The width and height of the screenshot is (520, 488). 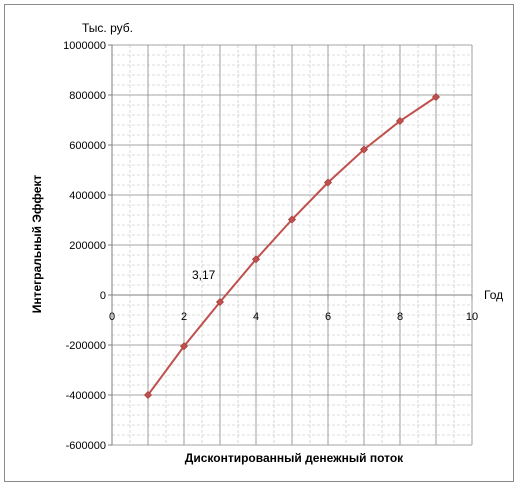 What do you see at coordinates (87, 146) in the screenshot?
I see `y-tick-label: 600000` at bounding box center [87, 146].